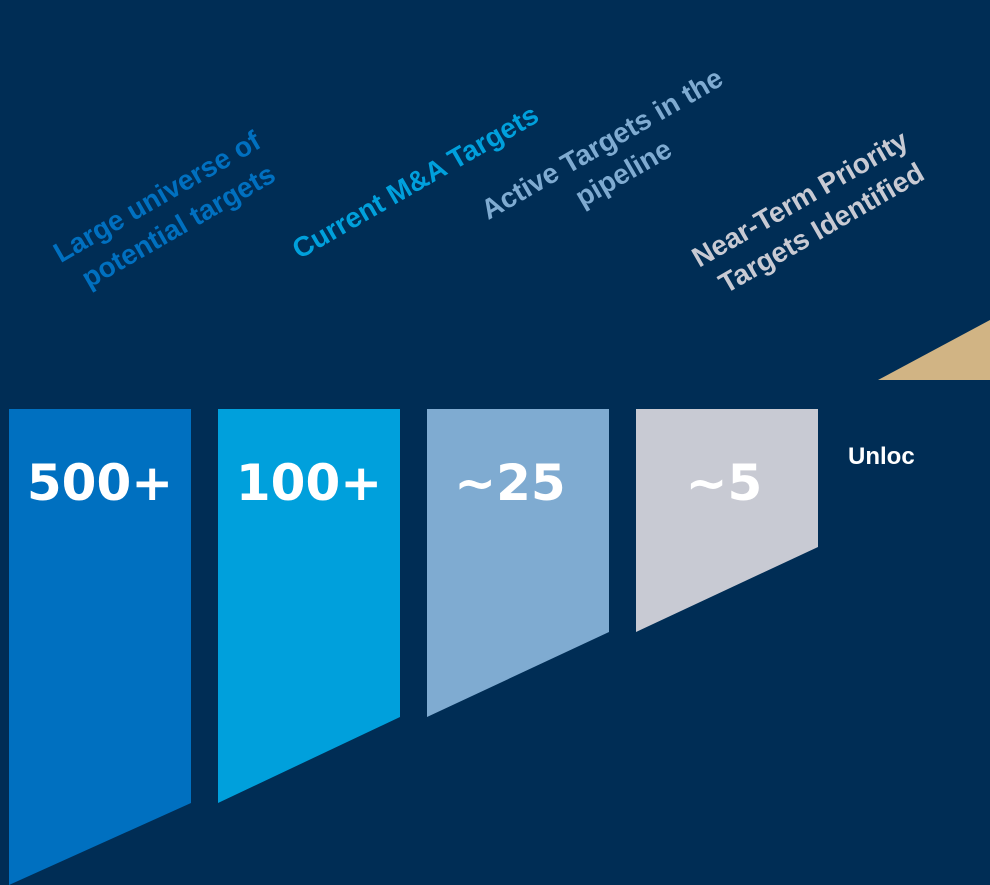  What do you see at coordinates (812, 212) in the screenshot?
I see `stage-4-label: Near-Term Priority Targets Identified` at bounding box center [812, 212].